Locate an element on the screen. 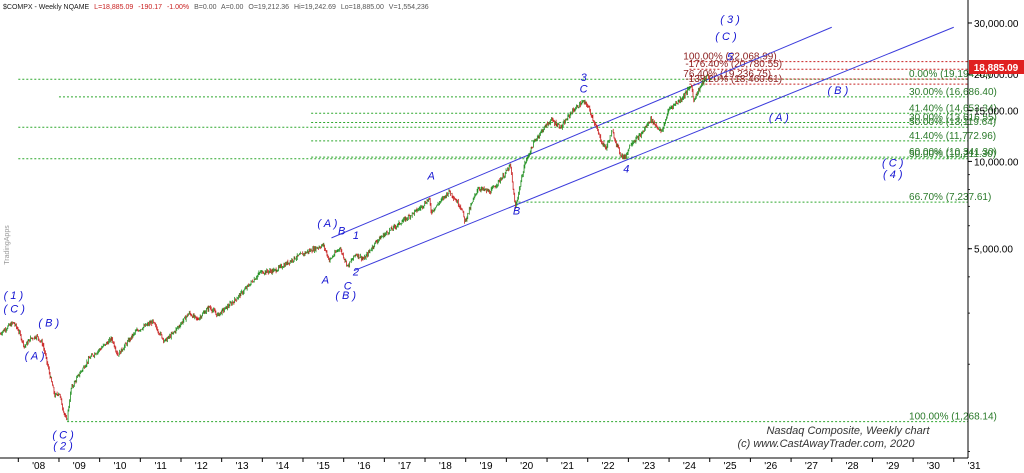  x-tick-label-11: '19 is located at coordinates (486, 466).